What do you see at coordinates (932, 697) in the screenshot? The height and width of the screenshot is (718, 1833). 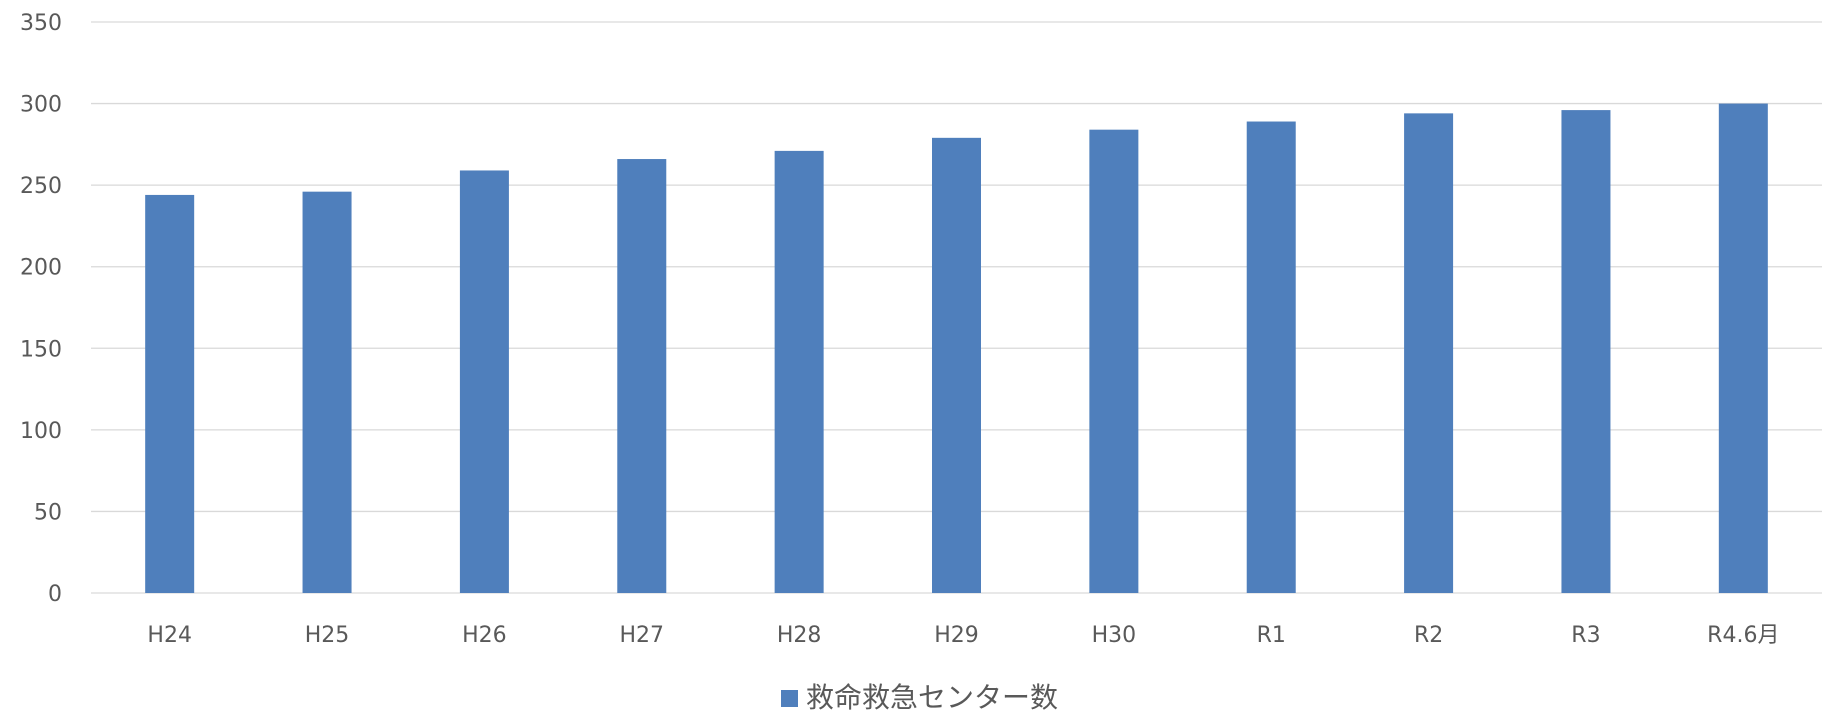 I see `legend-label: 救命救急センター数` at bounding box center [932, 697].